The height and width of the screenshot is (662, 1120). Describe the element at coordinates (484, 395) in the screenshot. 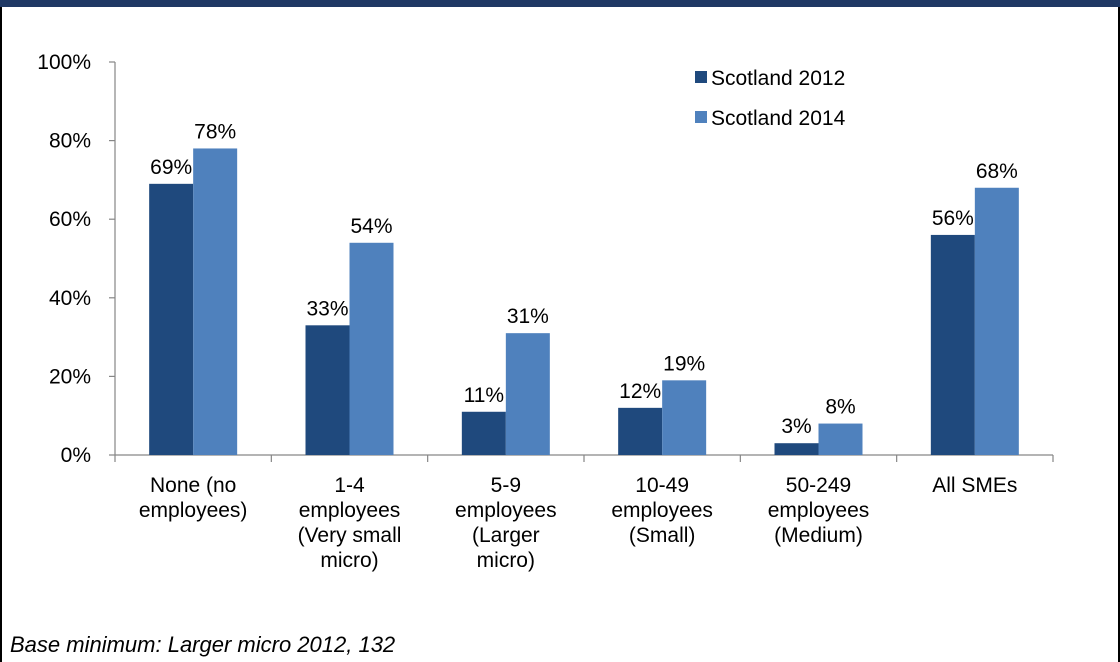

I see `data-label: 11%` at that location.